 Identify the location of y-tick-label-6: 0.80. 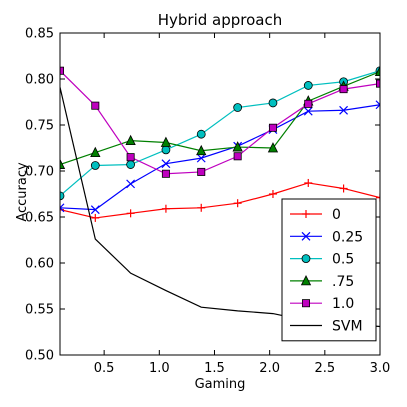
(39, 80).